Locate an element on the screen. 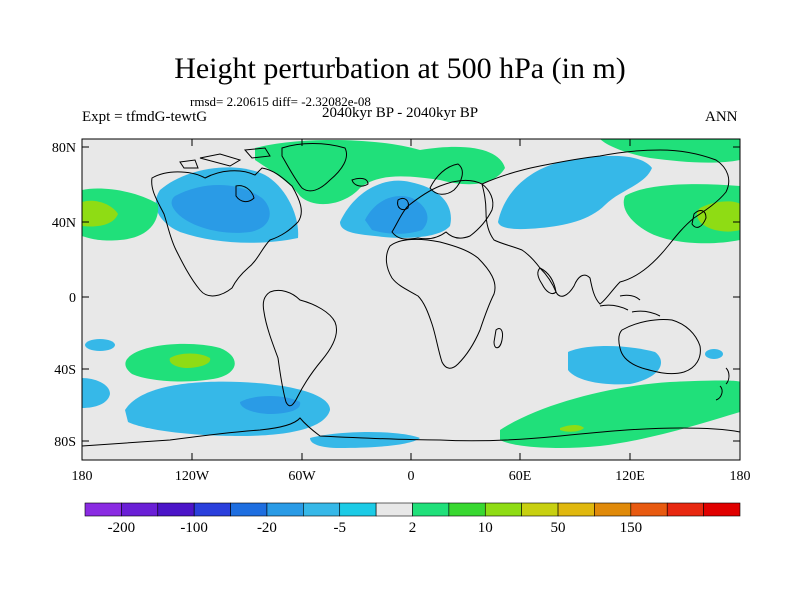 The width and height of the screenshot is (800, 600). colorbar-label: 50 is located at coordinates (558, 528).